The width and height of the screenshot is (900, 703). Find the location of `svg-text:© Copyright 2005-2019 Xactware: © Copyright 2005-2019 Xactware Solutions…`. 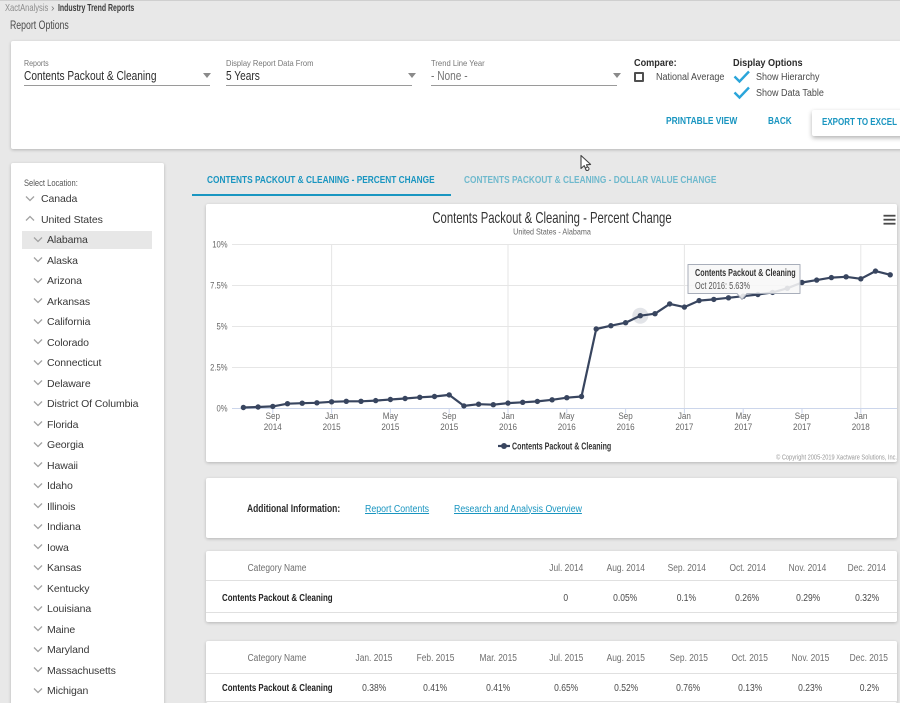

svg-text:© Copyright 2005-2019 Xactware: © Copyright 2005-2019 Xactware Solutions… is located at coordinates (836, 457).